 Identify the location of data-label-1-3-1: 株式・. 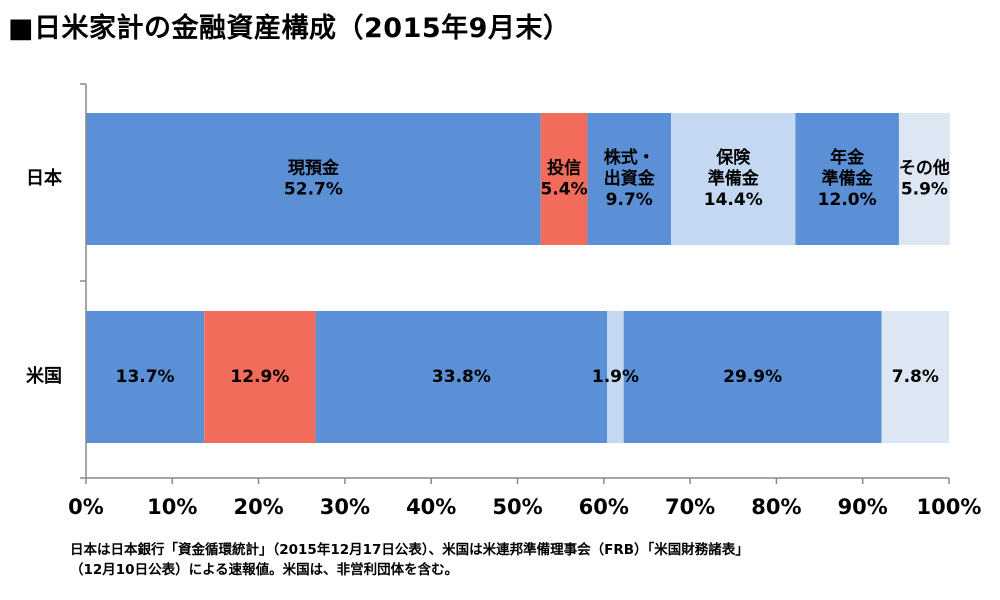
(629, 157).